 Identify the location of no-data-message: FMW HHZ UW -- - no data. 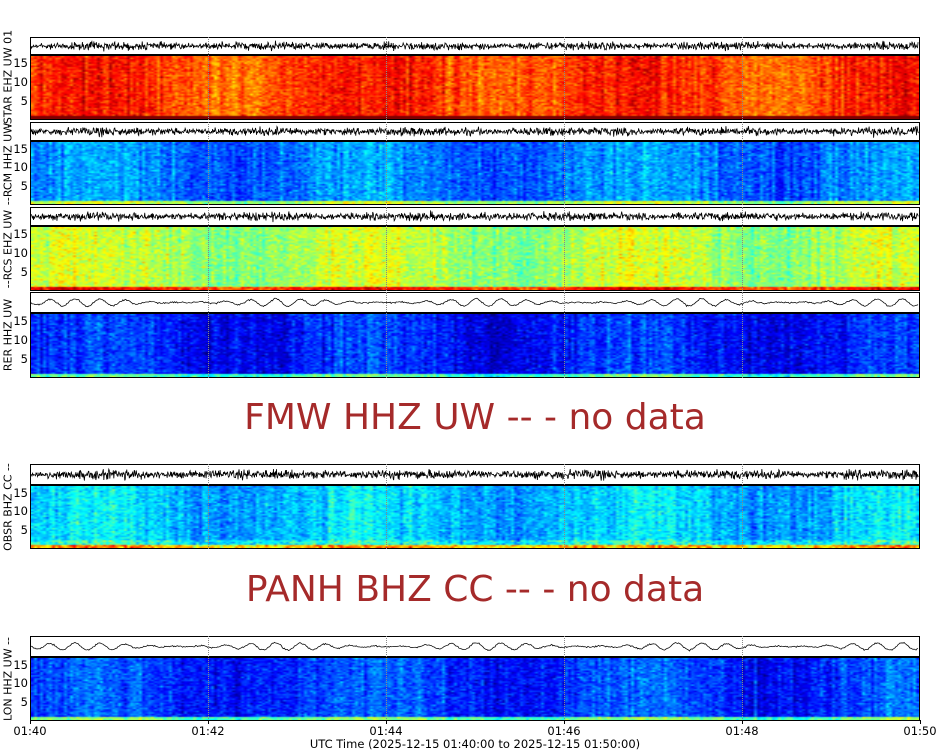
(475, 417).